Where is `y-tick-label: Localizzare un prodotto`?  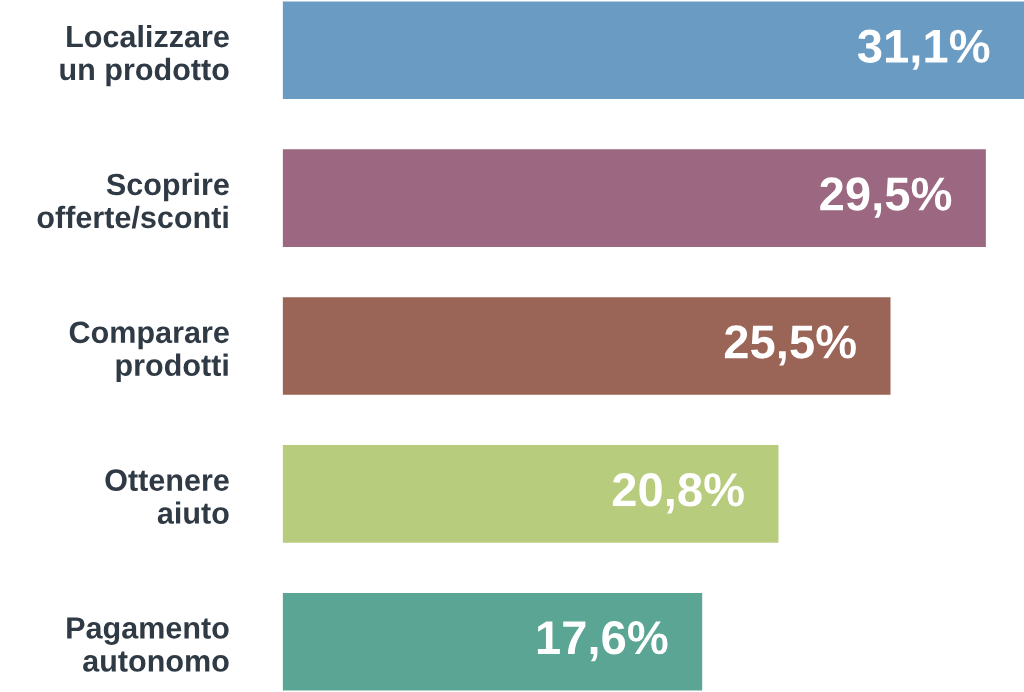 y-tick-label: Localizzare un prodotto is located at coordinates (144, 55).